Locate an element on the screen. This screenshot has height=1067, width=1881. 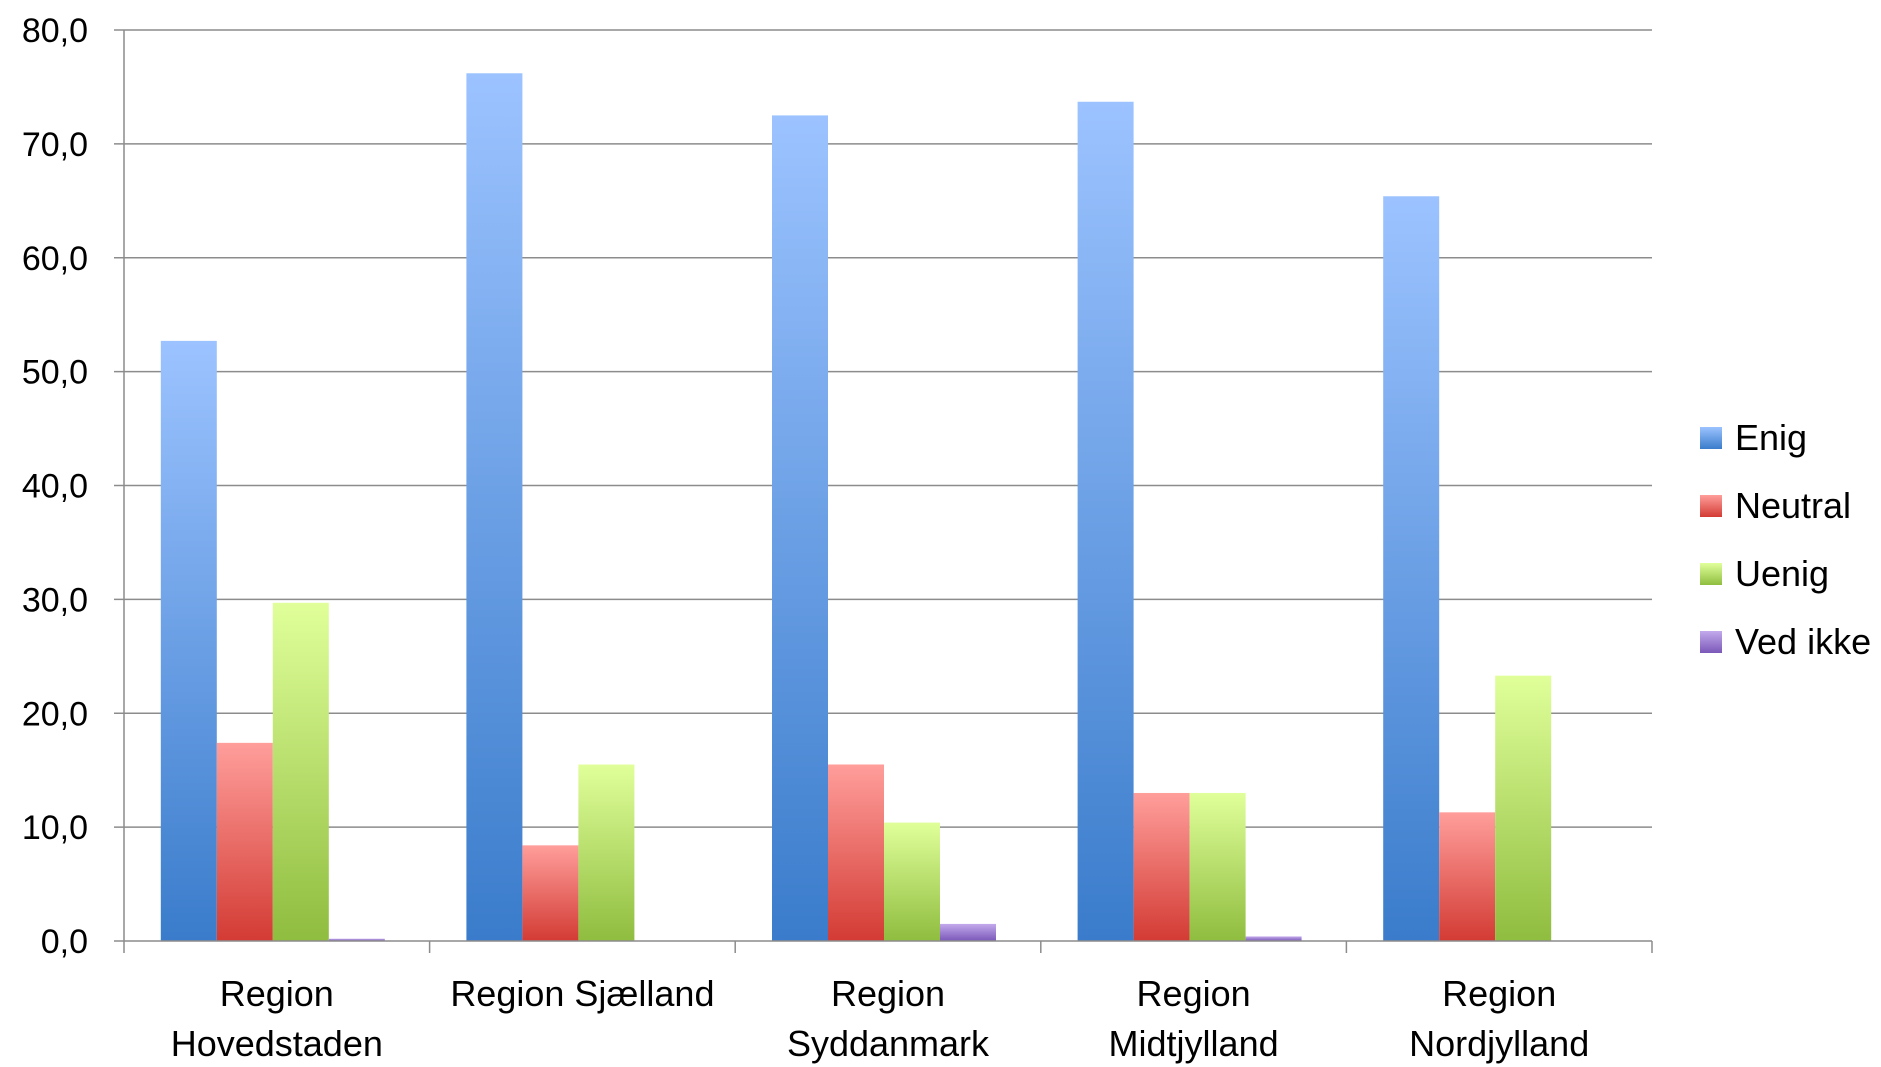
legend: Enig Neutral Uenig Ved ikke is located at coordinates (1785, 539).